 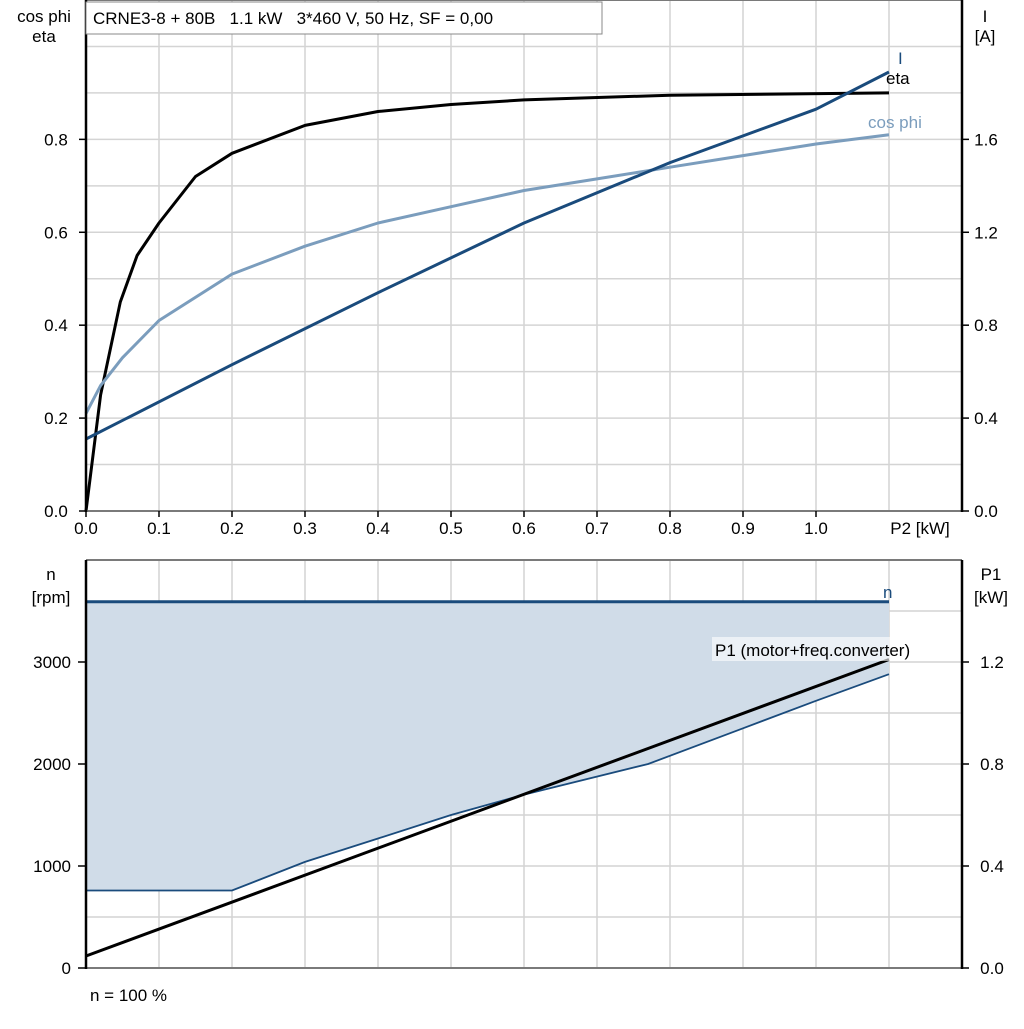 What do you see at coordinates (378, 528) in the screenshot?
I see `x-tick-label: 0.4` at bounding box center [378, 528].